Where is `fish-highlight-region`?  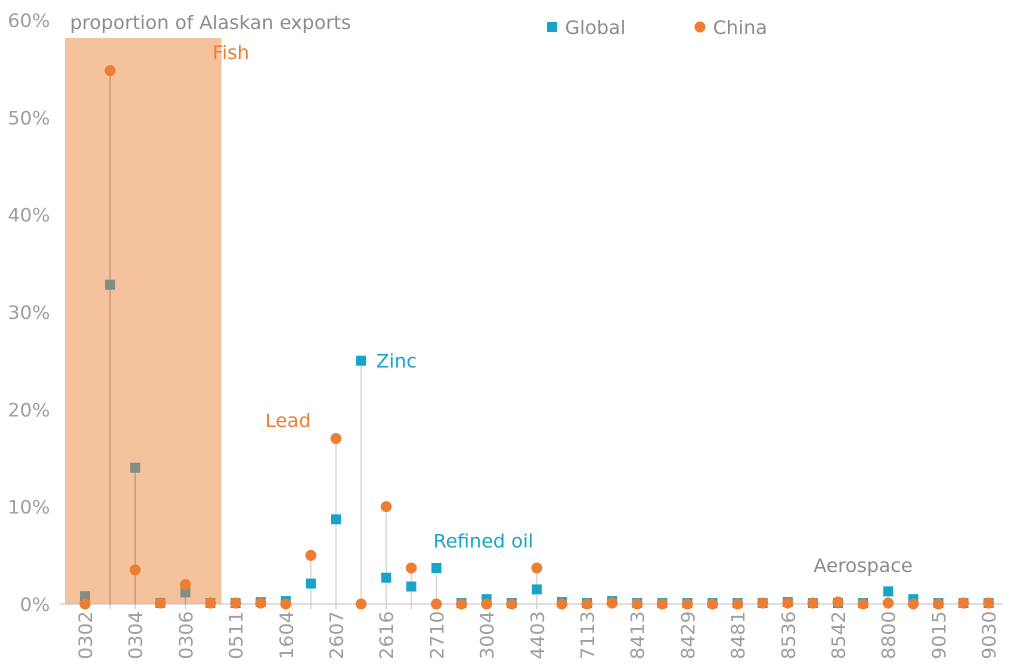
fish-highlight-region is located at coordinates (143, 321).